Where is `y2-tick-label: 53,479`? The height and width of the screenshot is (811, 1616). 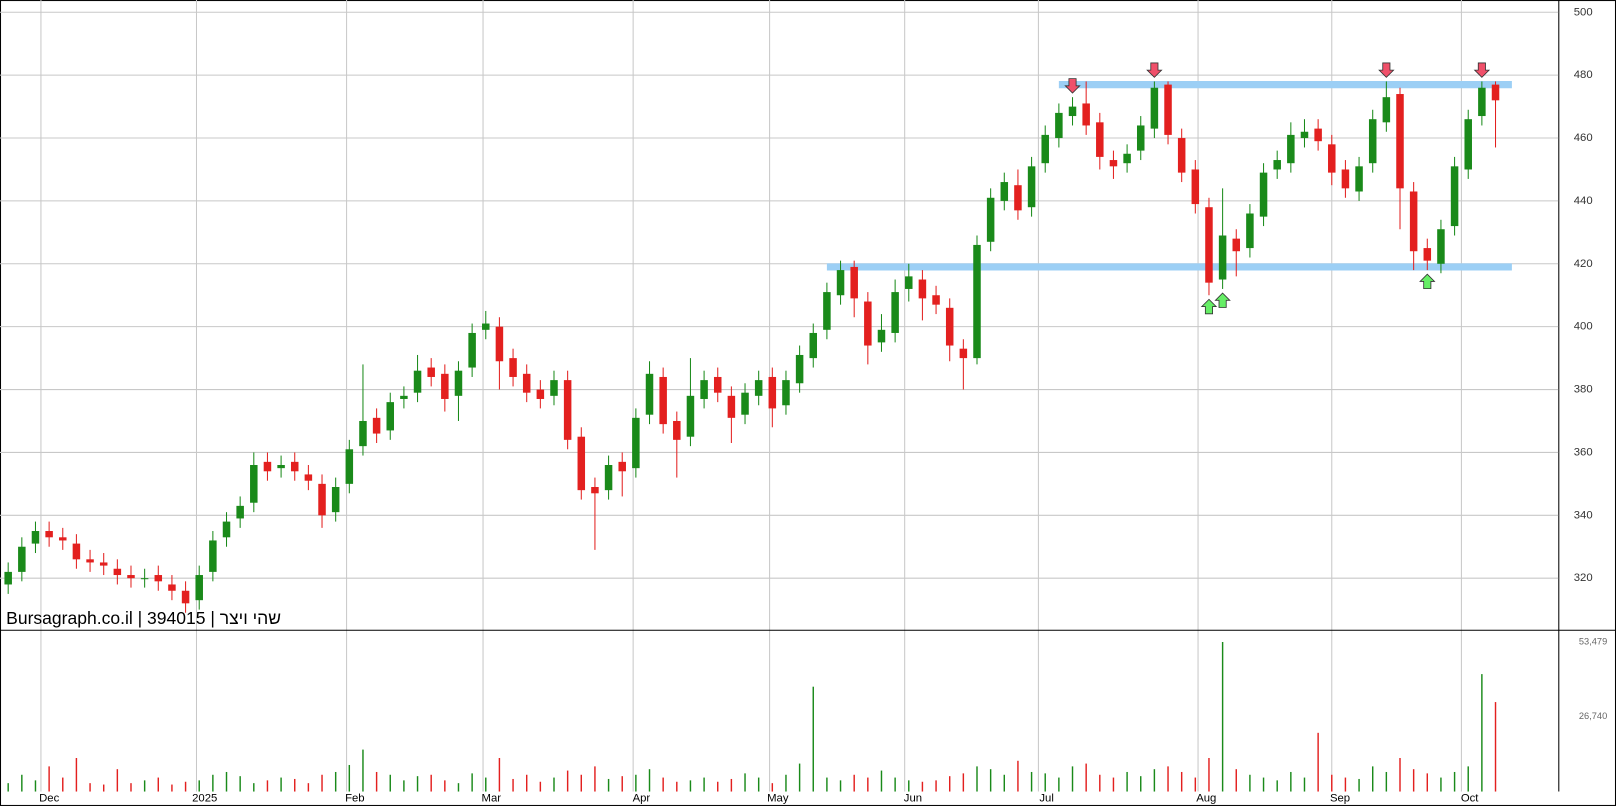
y2-tick-label: 53,479 is located at coordinates (1593, 641).